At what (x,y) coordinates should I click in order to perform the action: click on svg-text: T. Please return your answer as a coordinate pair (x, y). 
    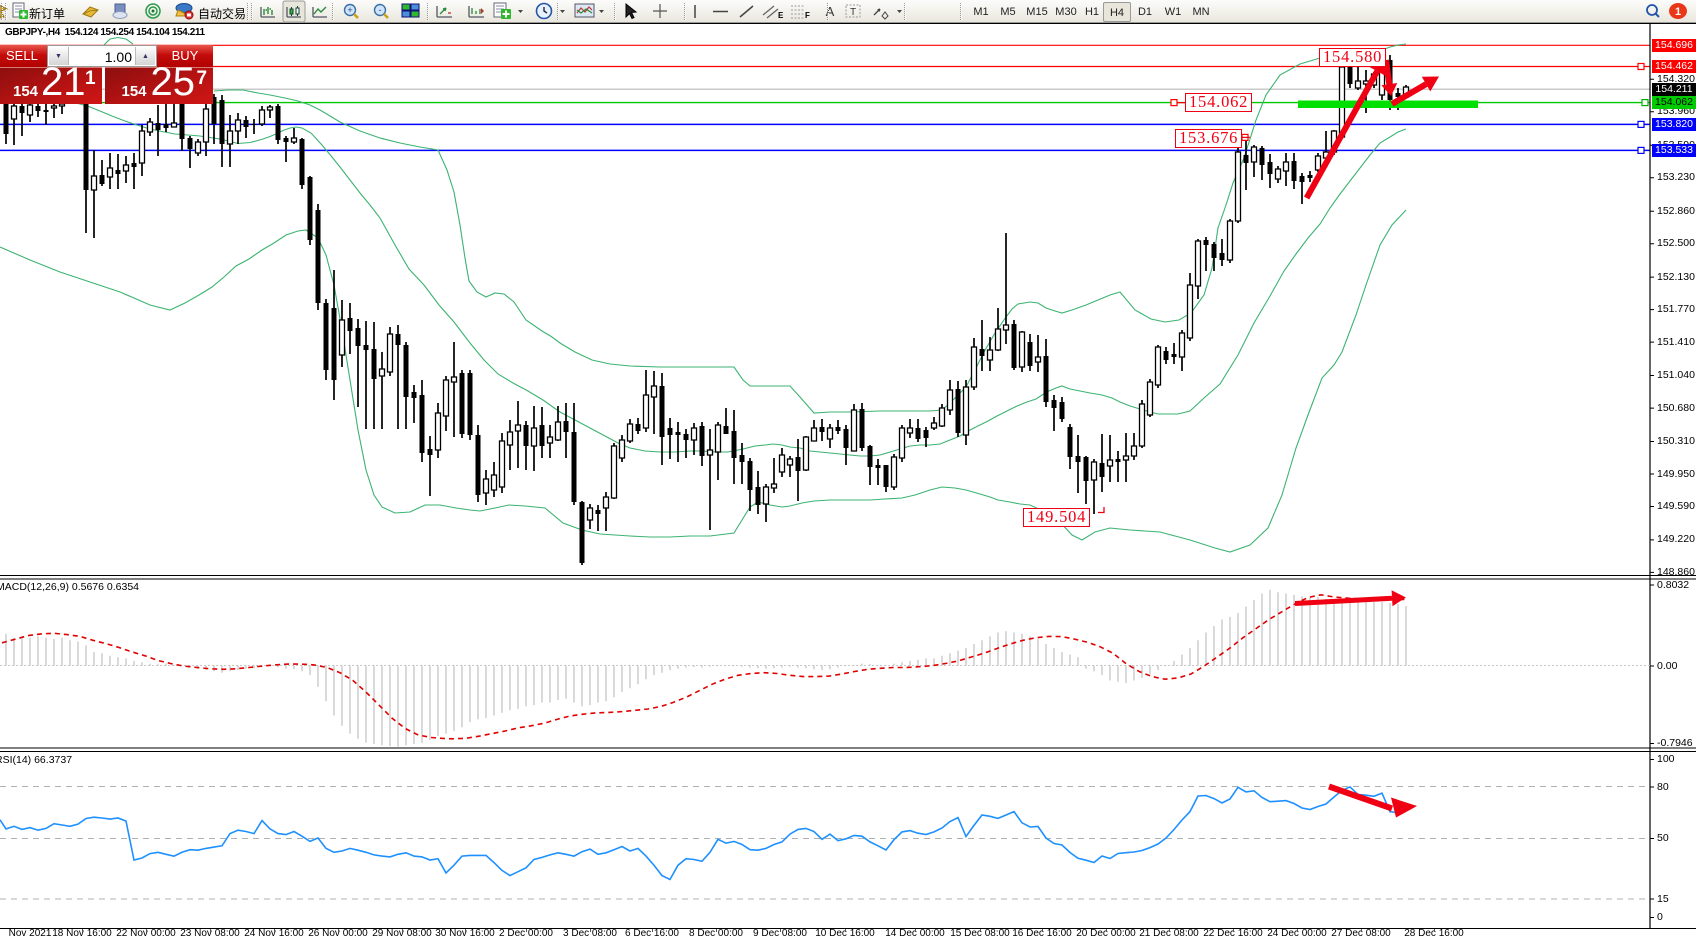
    Looking at the image, I should click on (853, 12).